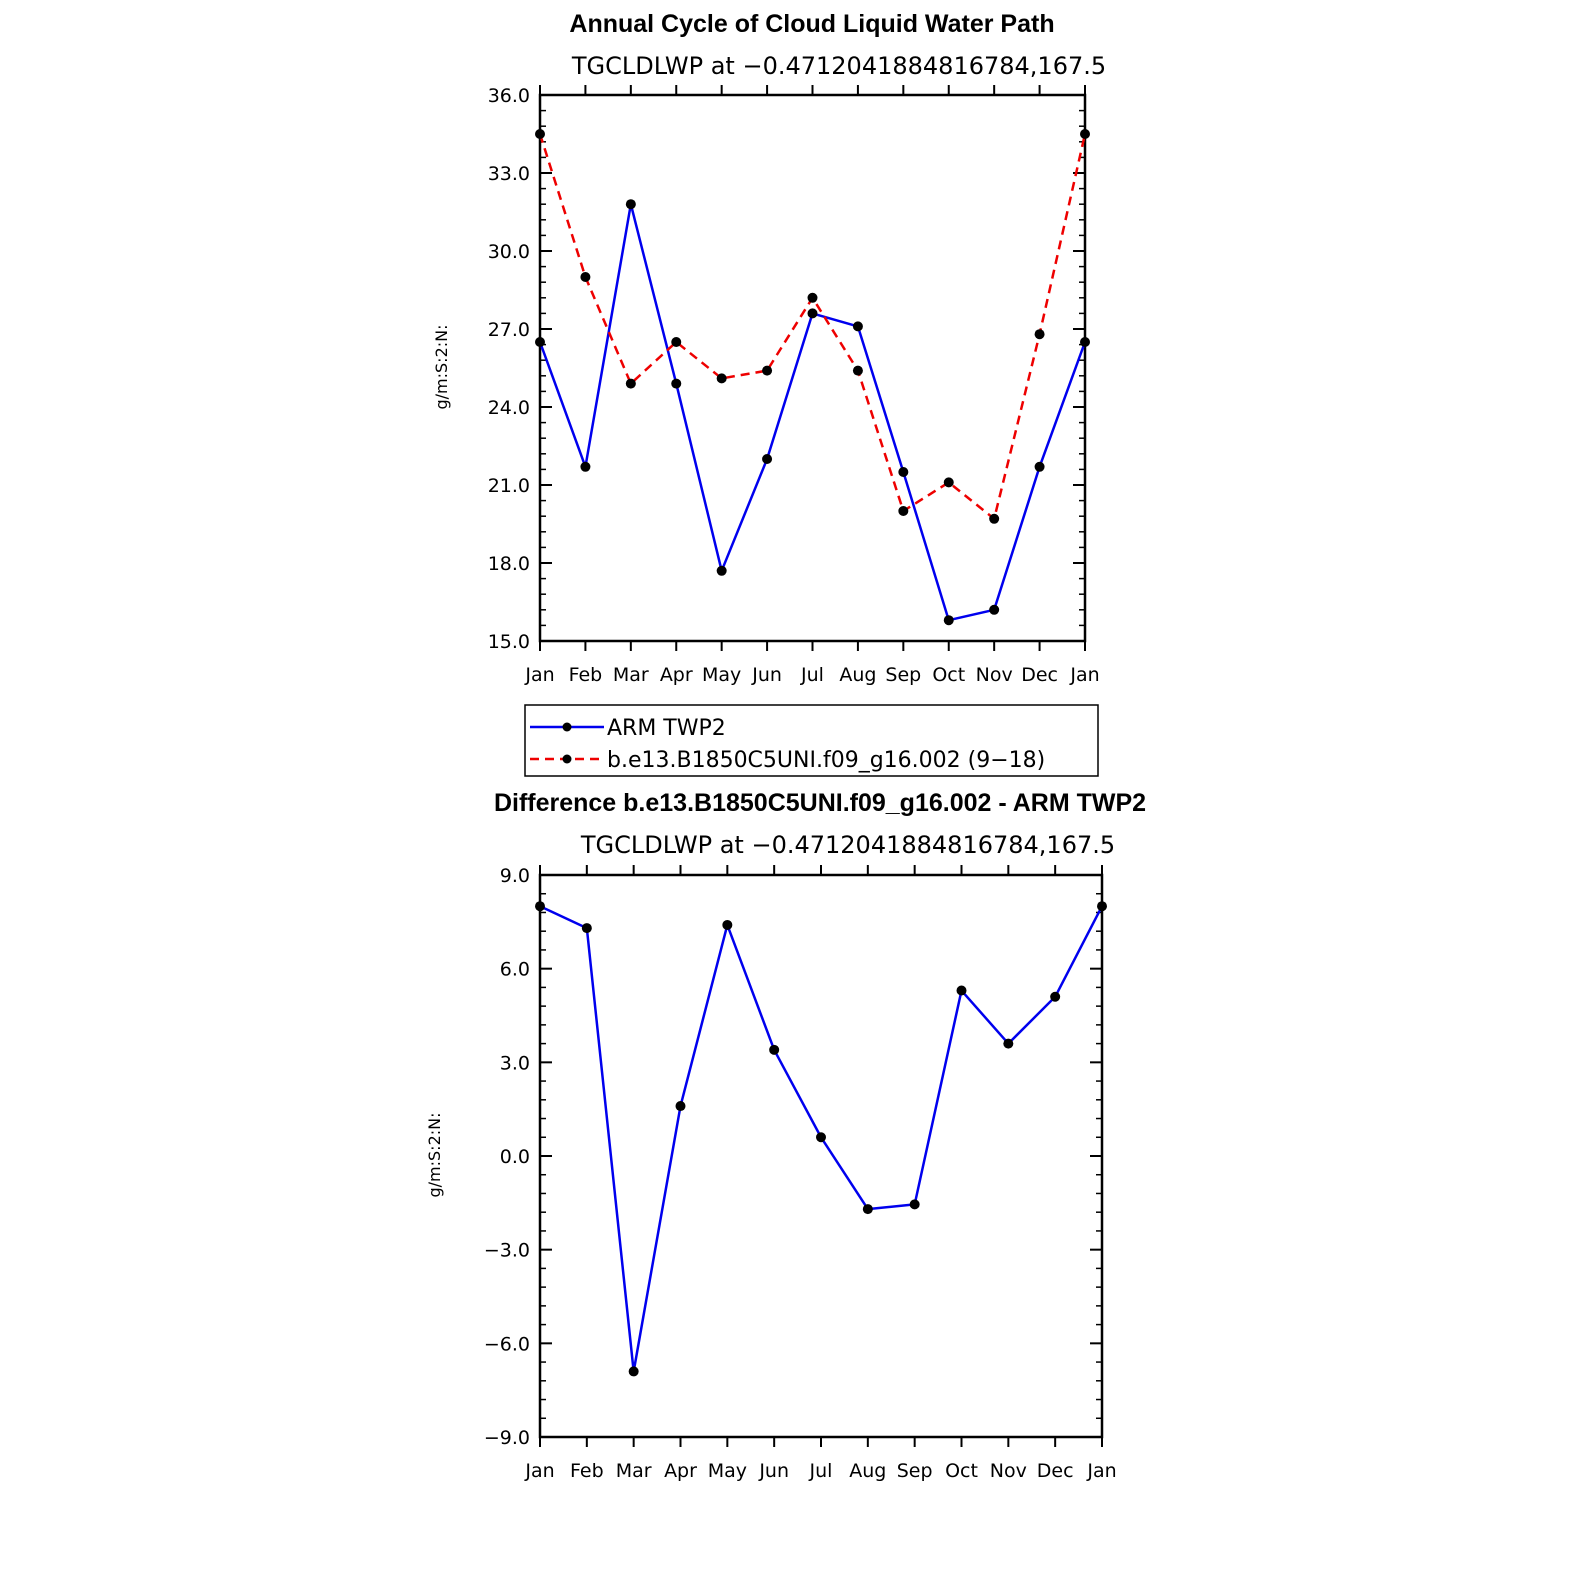 This screenshot has width=1574, height=1574. I want to click on top-chart-subtitle: TGCLDLWP at −0.4712041884816784,167.5, so click(838, 66).